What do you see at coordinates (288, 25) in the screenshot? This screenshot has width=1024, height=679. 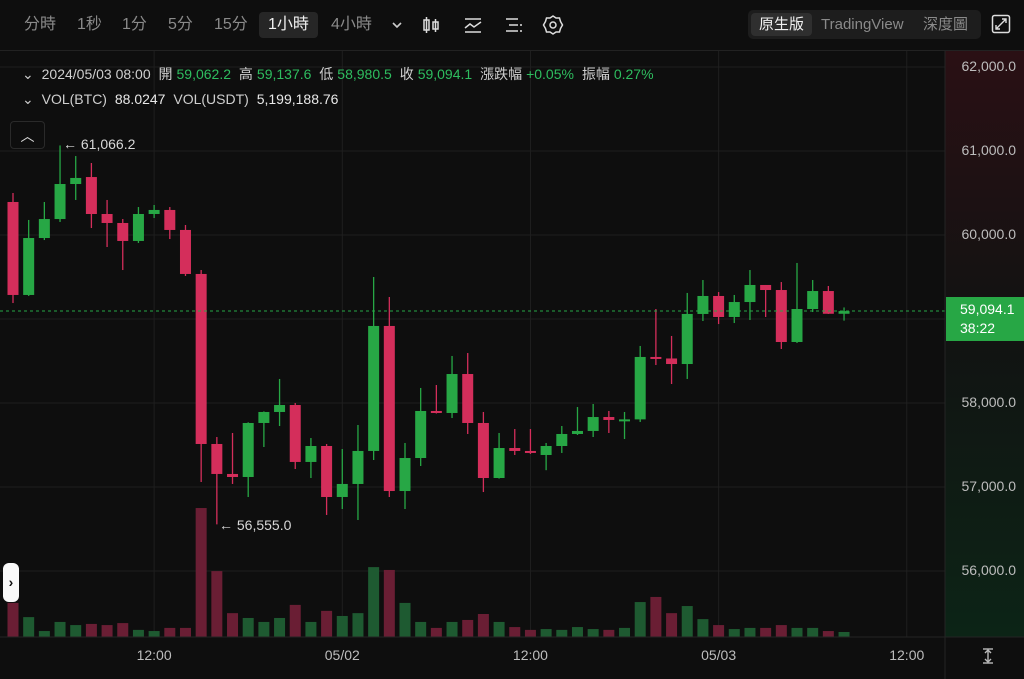 I see `tab-1h: 1小時` at bounding box center [288, 25].